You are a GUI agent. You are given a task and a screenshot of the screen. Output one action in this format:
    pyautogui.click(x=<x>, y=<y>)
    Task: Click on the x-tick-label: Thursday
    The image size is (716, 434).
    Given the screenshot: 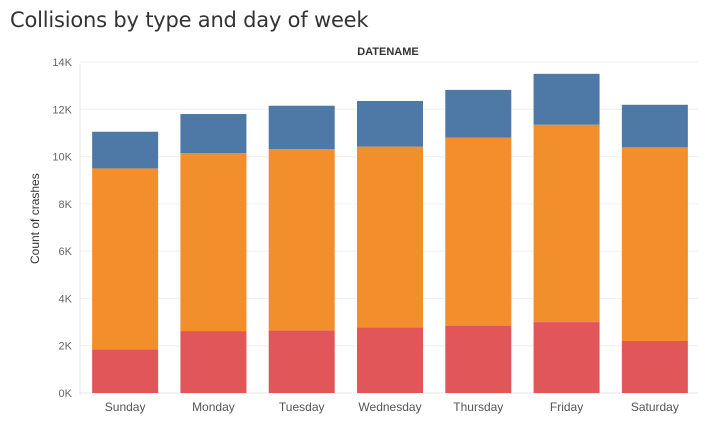 What is the action you would take?
    pyautogui.click(x=478, y=407)
    